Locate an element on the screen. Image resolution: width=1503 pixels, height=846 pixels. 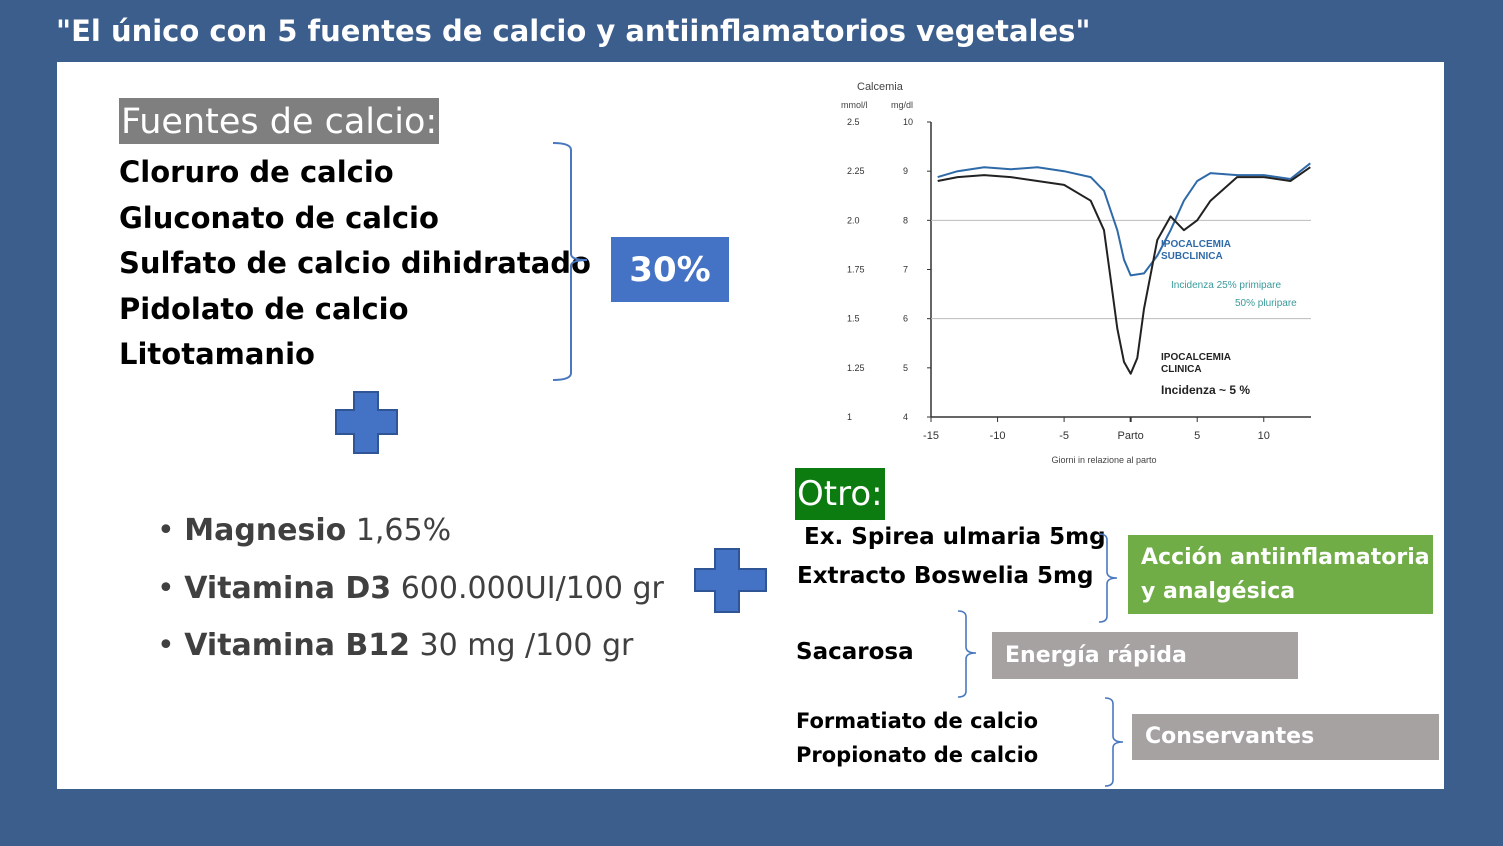
x-tick-label: 5 is located at coordinates (1197, 436).